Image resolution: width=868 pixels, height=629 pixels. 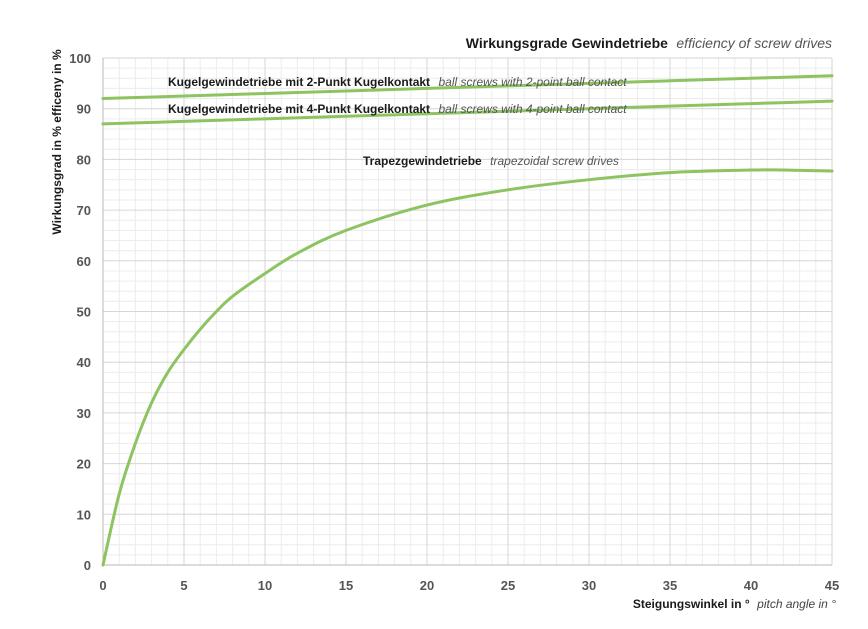 I want to click on x-tick-label: 35, so click(x=670, y=585).